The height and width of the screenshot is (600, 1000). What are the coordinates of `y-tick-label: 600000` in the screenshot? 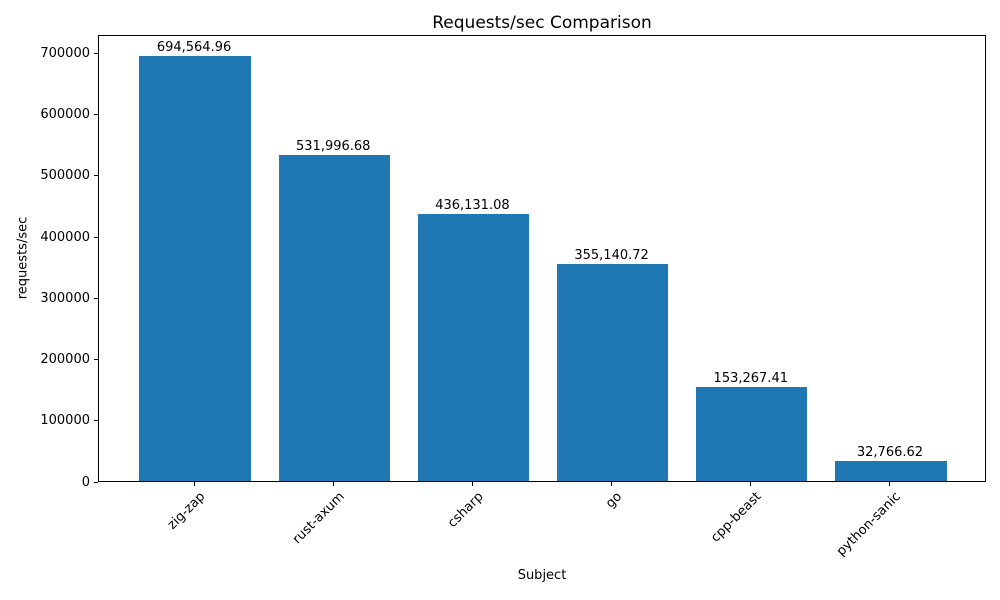 It's located at (65, 115).